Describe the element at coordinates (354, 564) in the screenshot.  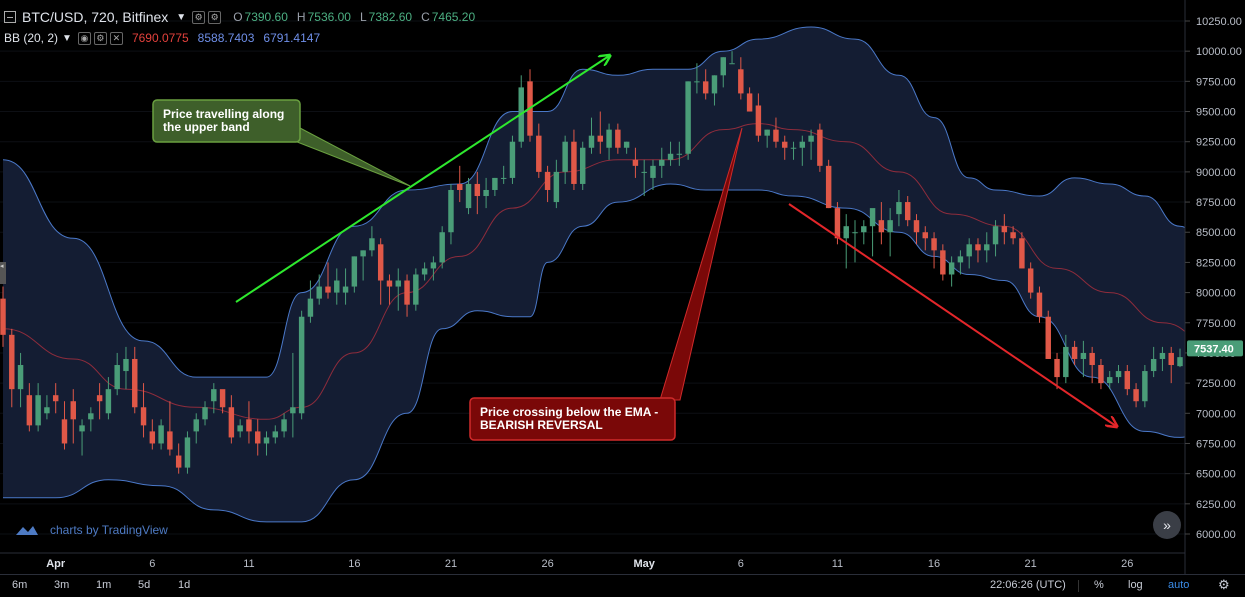
I see `time-tick-label: 16` at that location.